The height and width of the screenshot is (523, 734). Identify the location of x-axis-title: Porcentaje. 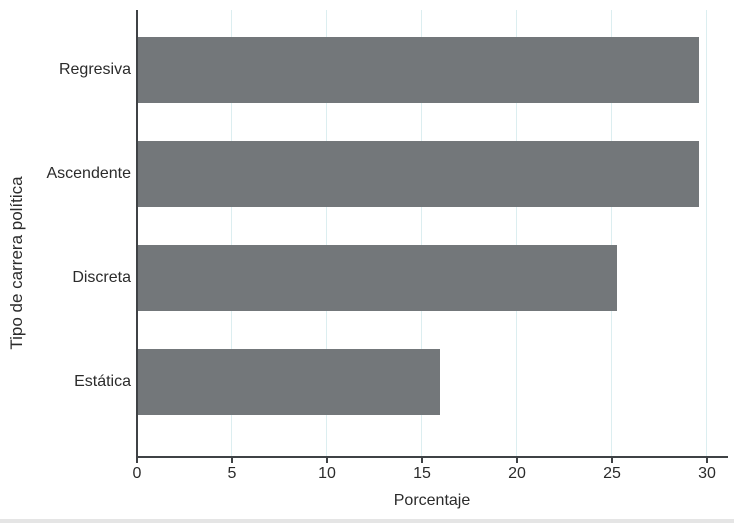
(432, 500).